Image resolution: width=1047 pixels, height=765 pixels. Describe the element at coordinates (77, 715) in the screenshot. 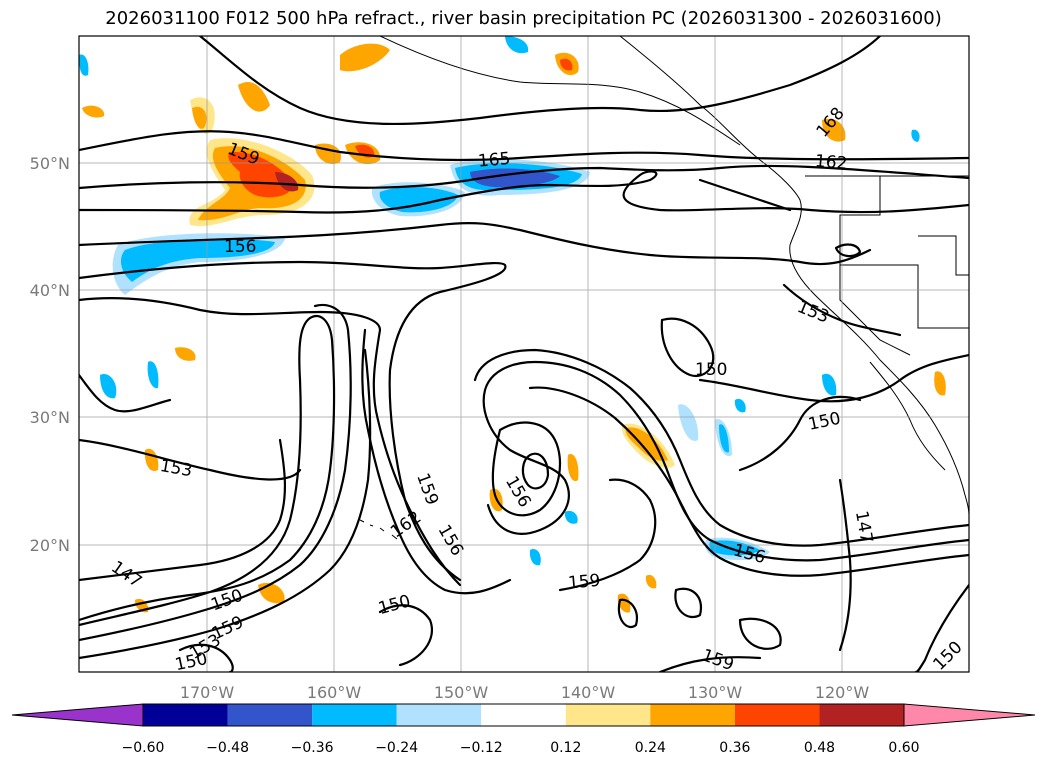

I see `colorbar-extend-low` at that location.